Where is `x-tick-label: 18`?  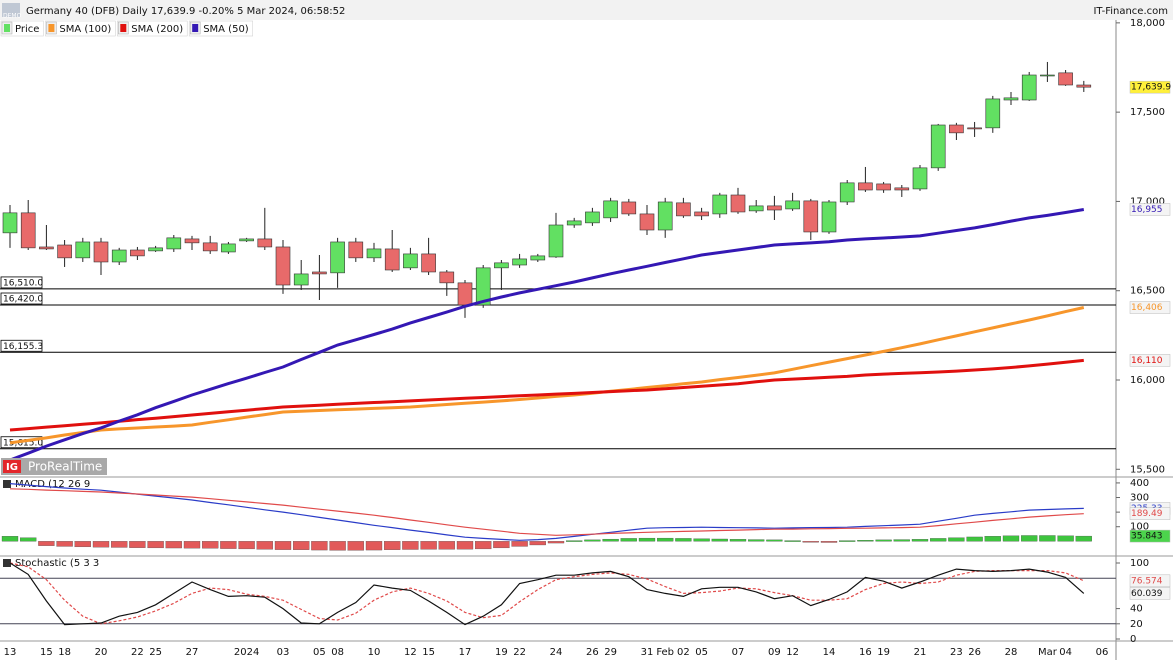
x-tick-label: 18 is located at coordinates (64, 652).